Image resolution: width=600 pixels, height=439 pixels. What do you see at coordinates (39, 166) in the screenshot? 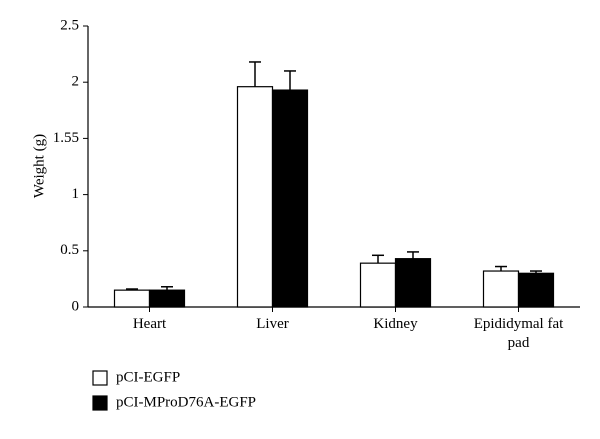
I see `y-axis-label: Weight (g)` at bounding box center [39, 166].